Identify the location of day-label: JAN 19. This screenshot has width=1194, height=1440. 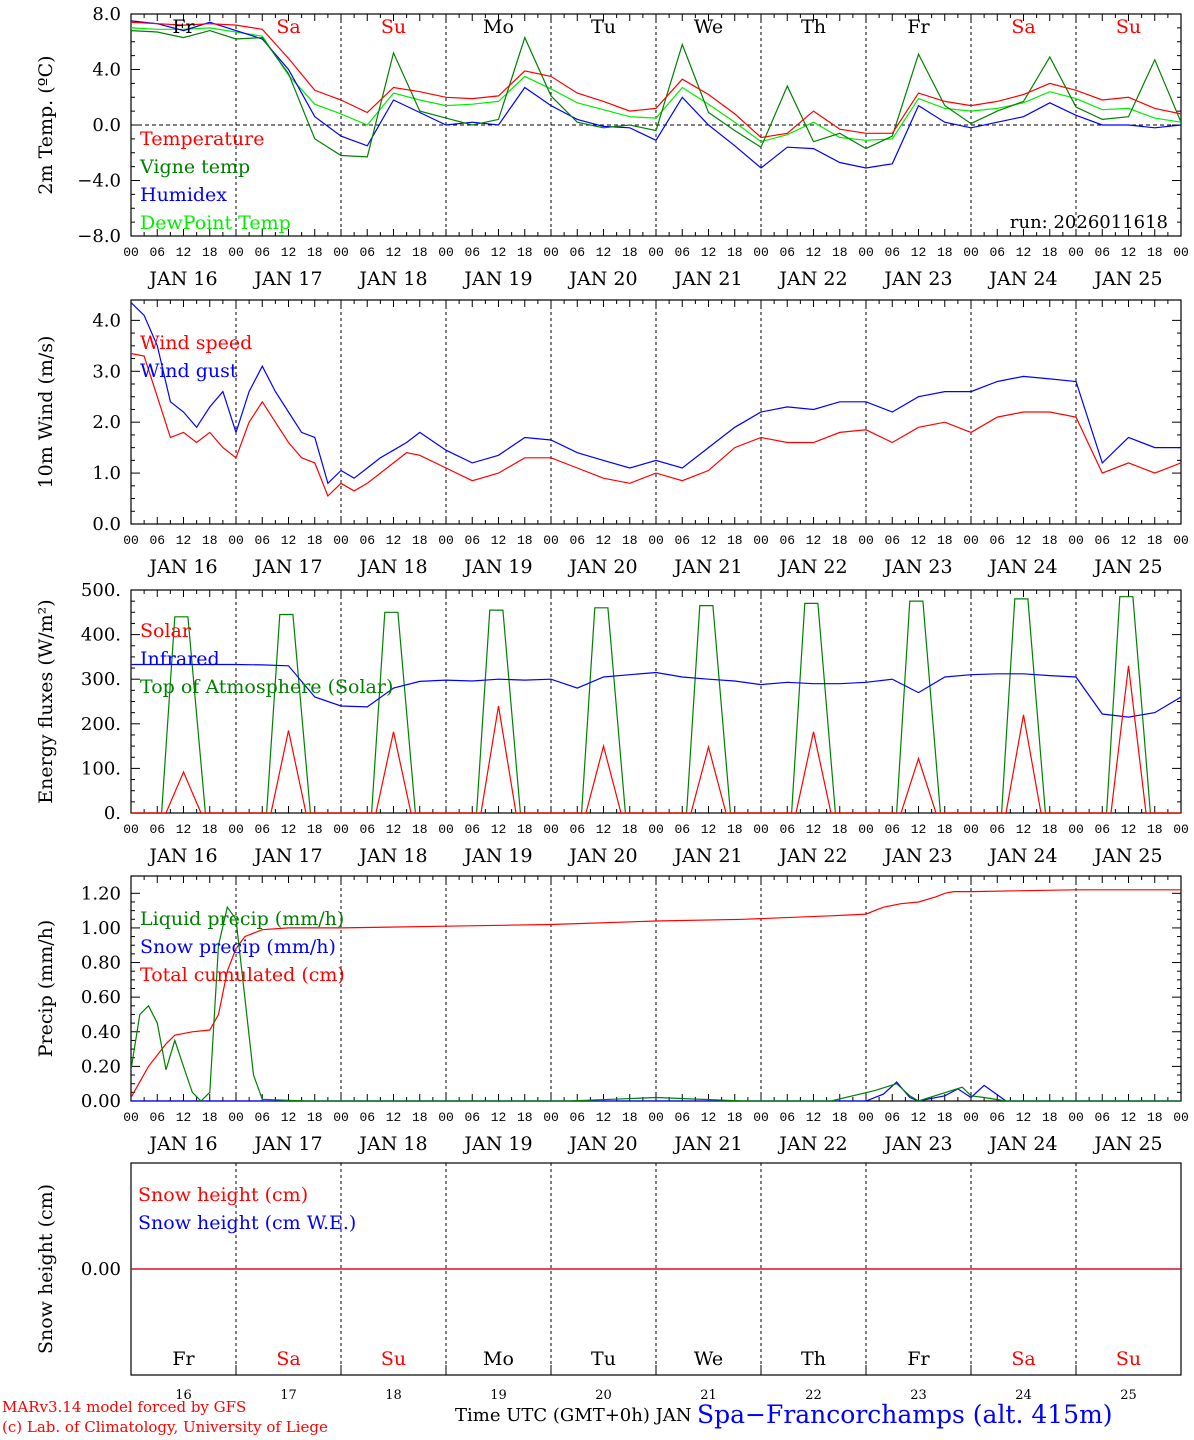
(497, 567).